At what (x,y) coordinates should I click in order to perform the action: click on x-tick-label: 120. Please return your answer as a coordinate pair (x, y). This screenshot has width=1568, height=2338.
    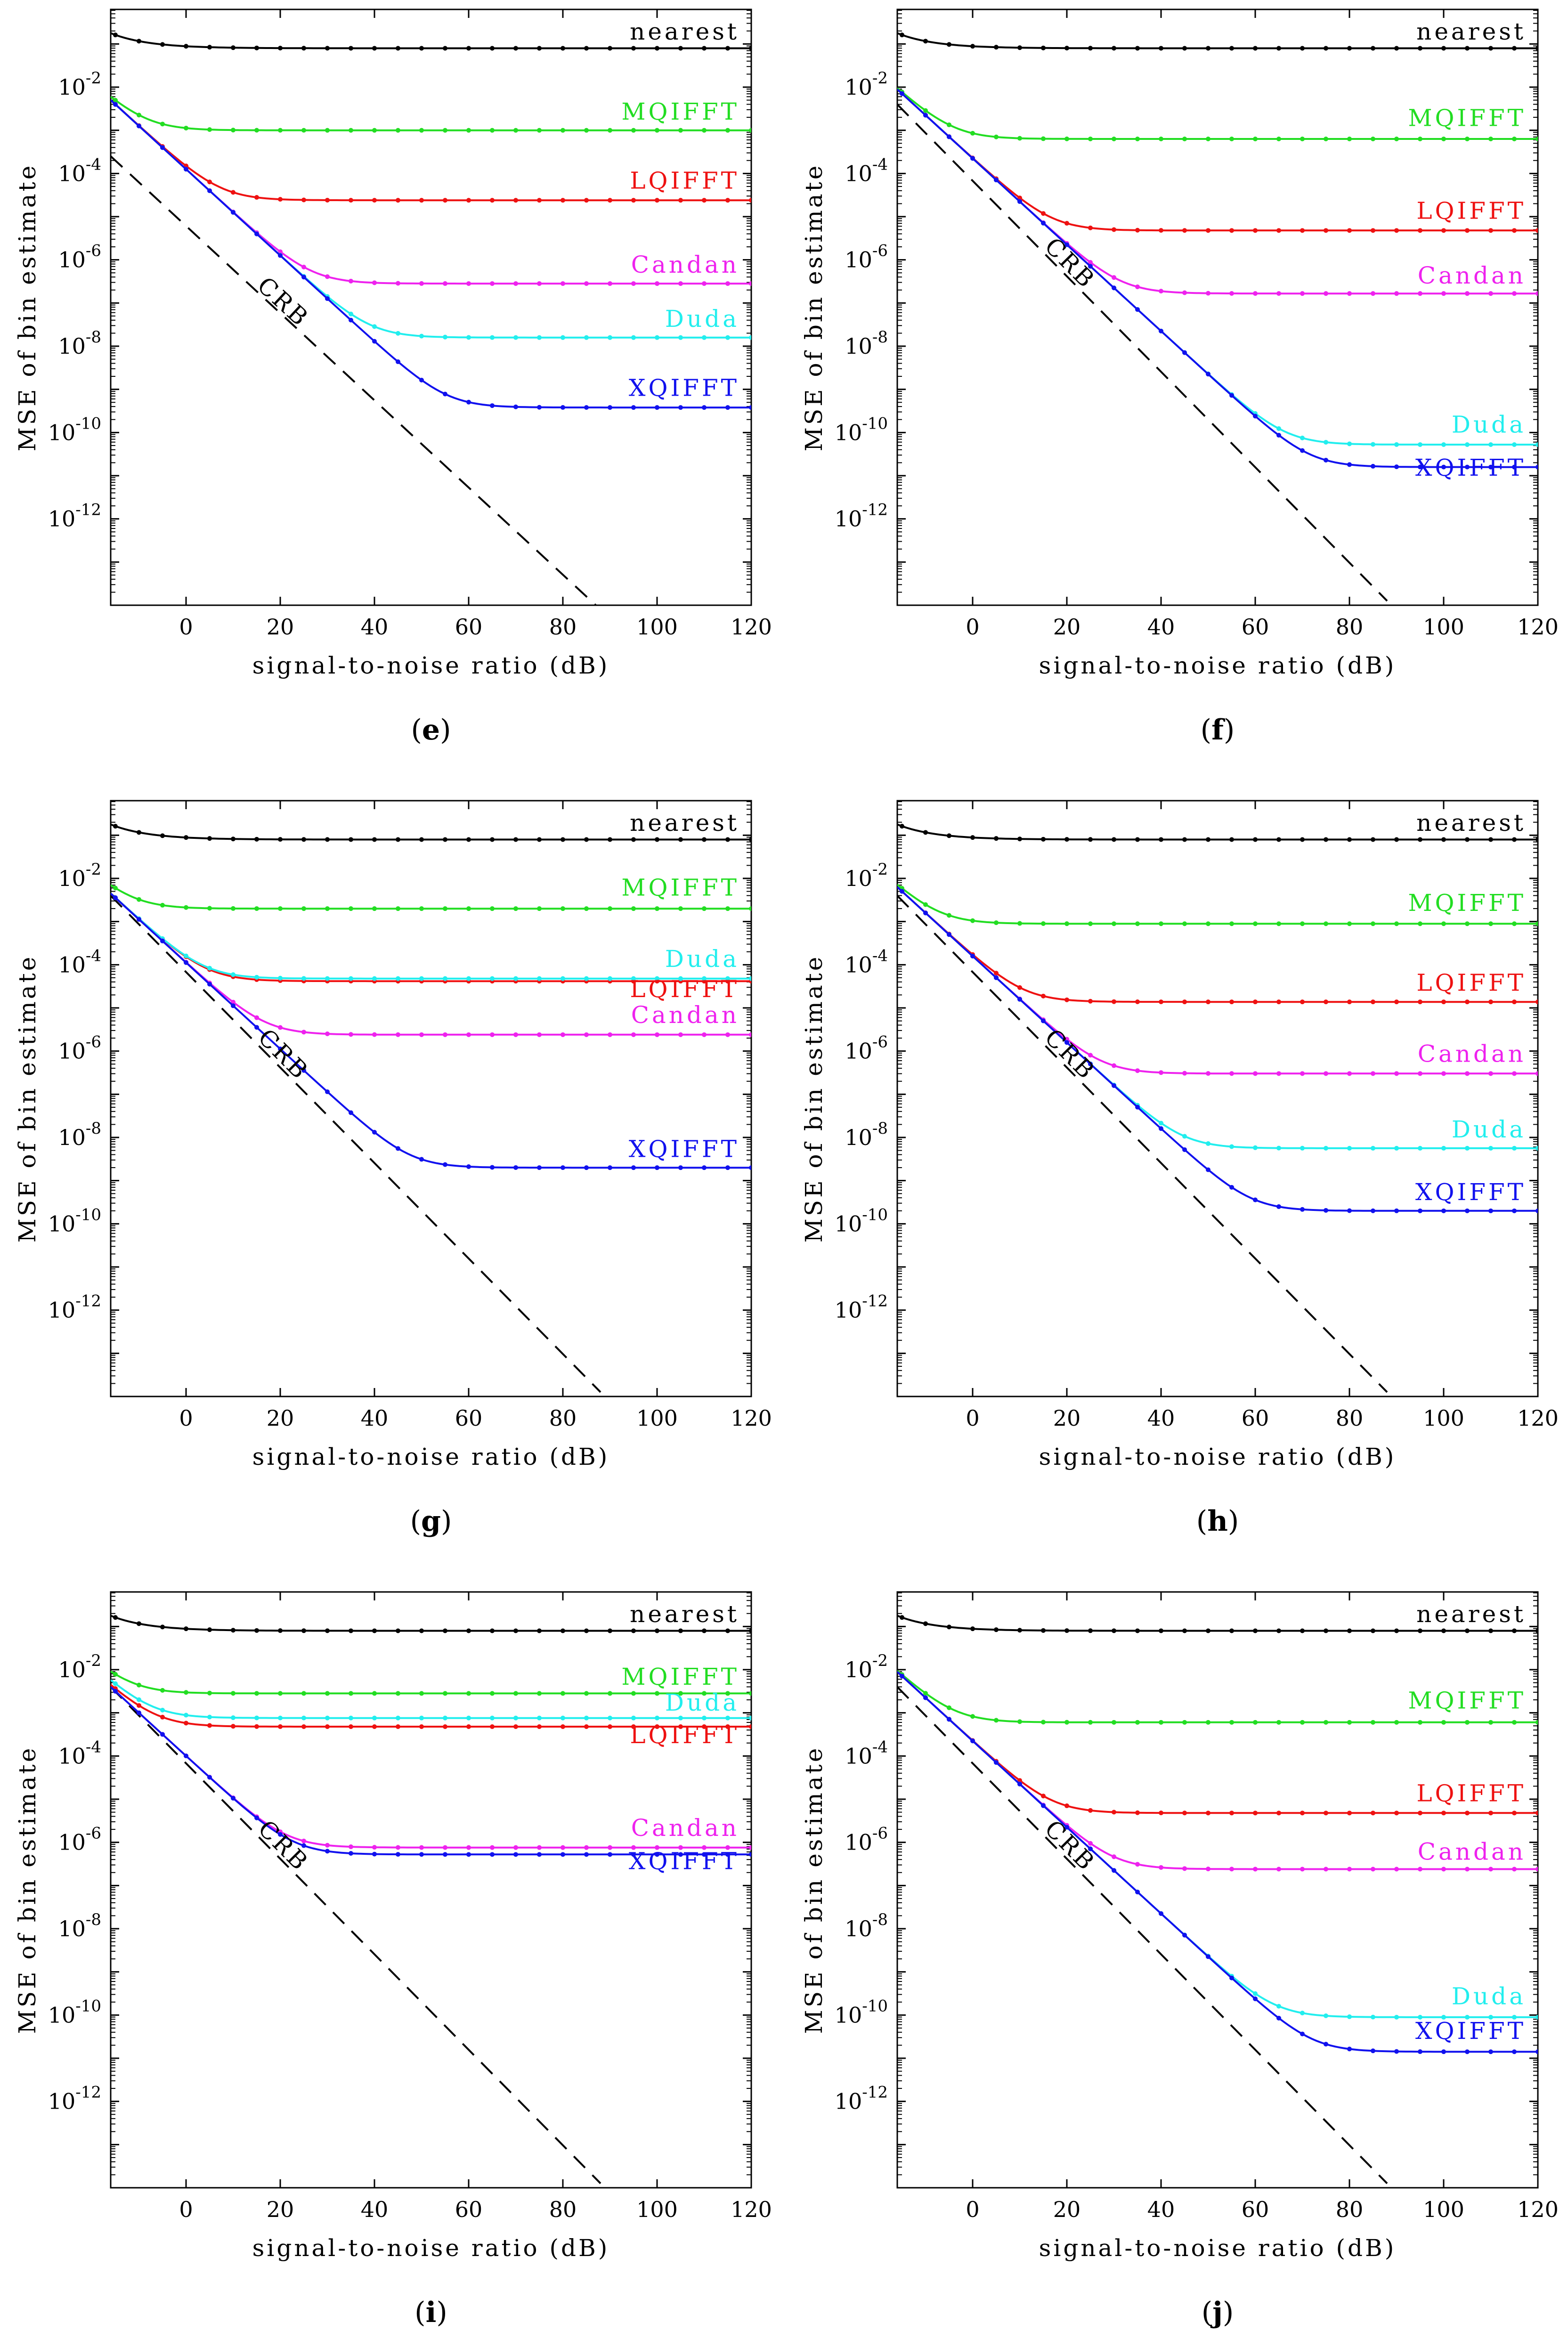
    Looking at the image, I should click on (751, 627).